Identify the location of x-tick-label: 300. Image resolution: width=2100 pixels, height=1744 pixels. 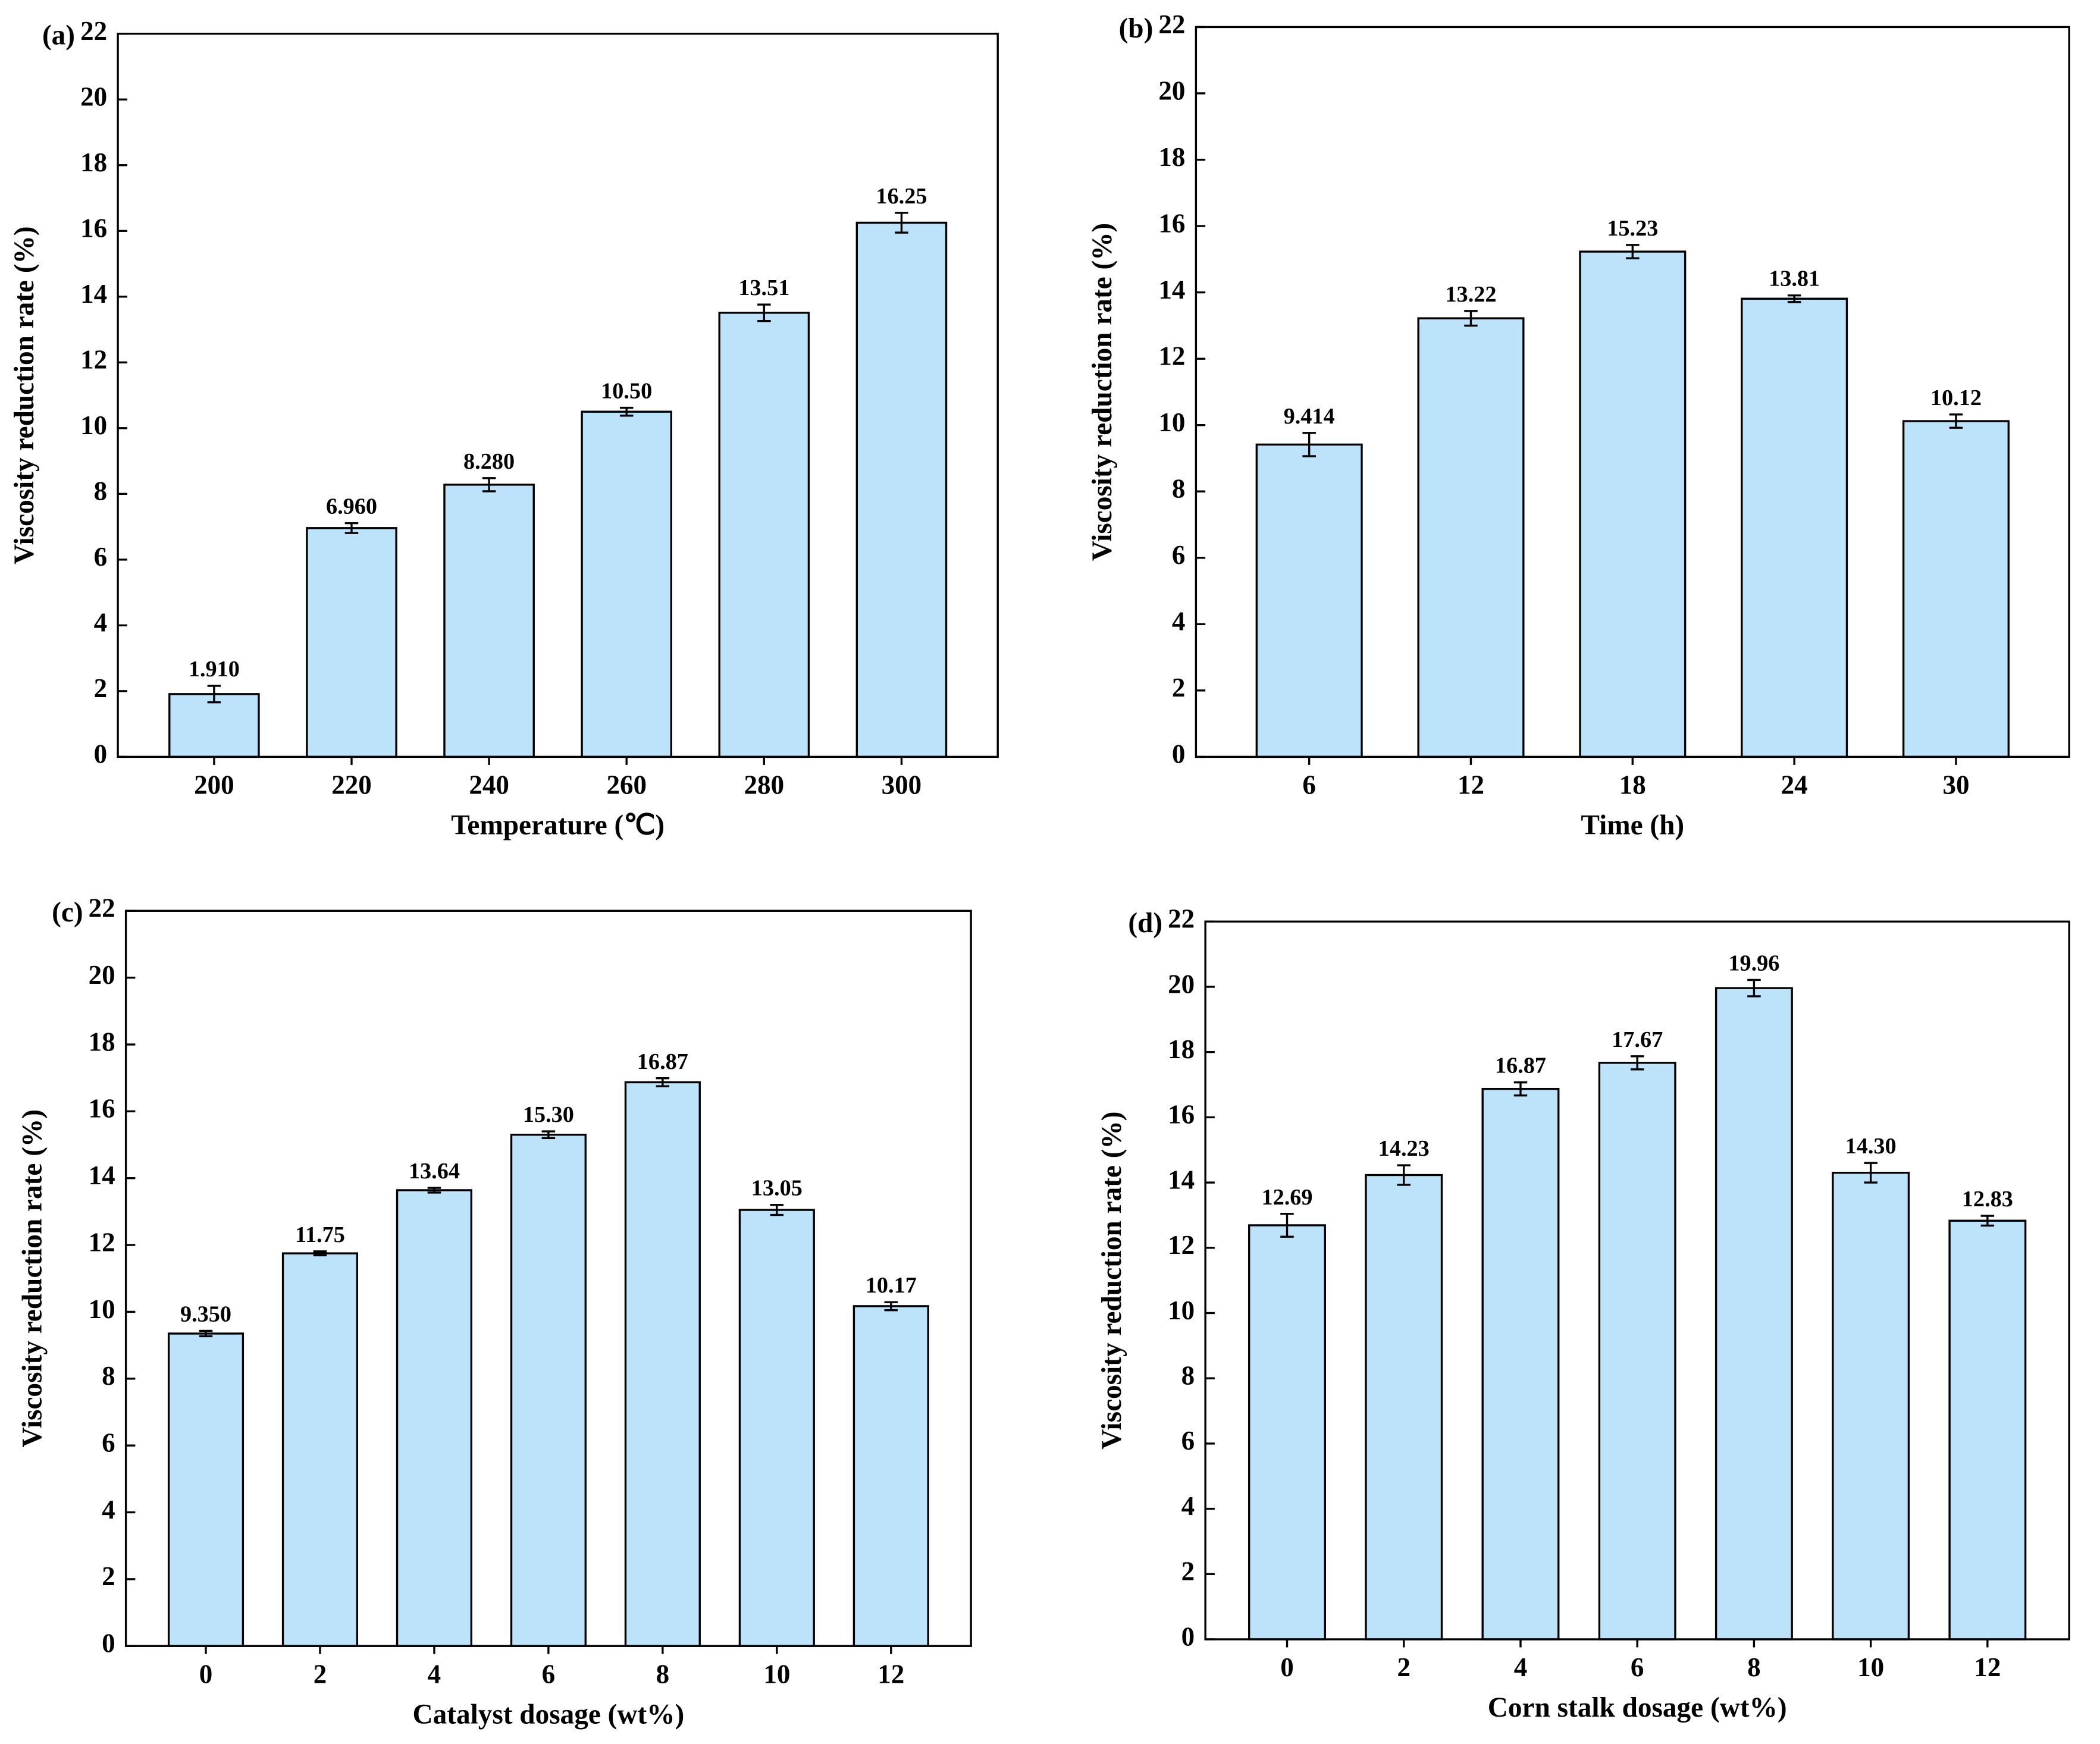
(902, 785).